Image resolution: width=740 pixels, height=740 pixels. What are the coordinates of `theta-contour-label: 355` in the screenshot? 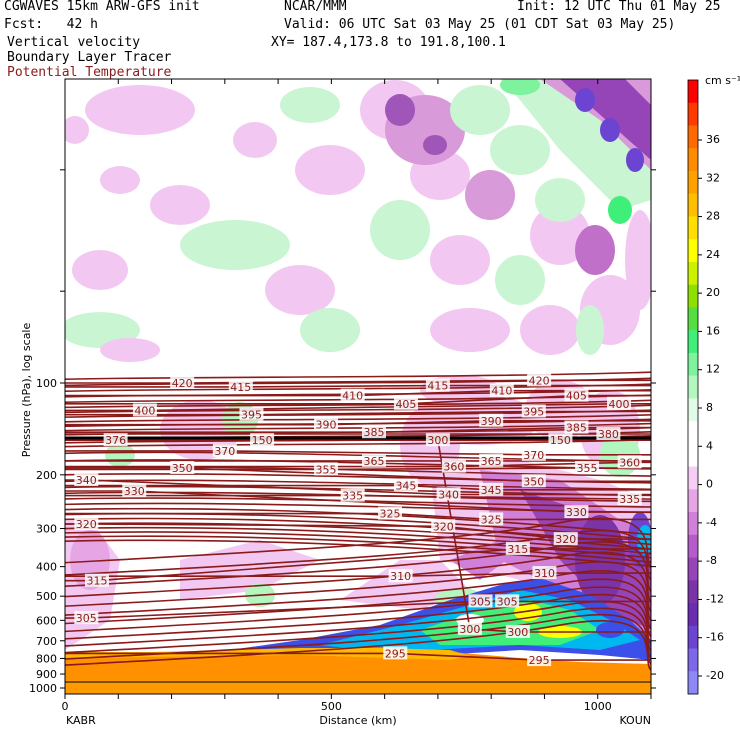 It's located at (326, 469).